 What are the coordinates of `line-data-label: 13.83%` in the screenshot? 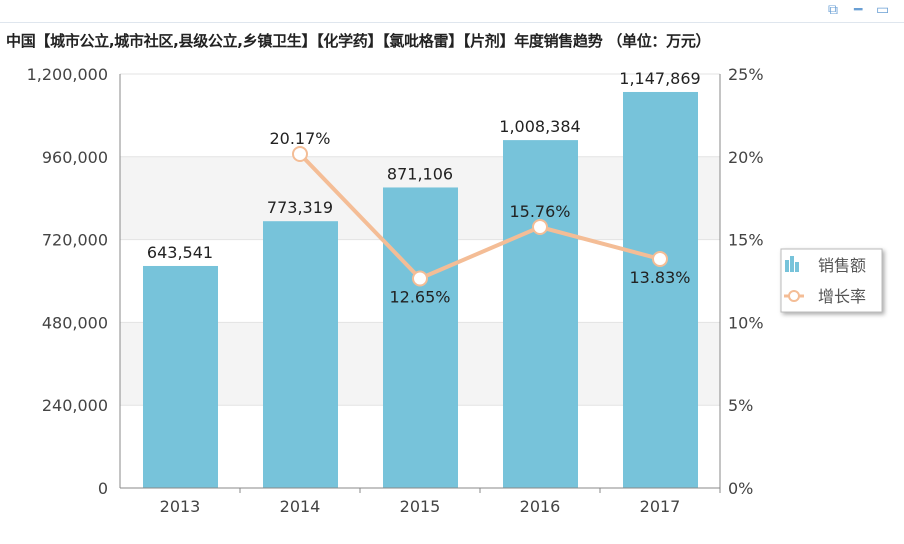 It's located at (659, 277).